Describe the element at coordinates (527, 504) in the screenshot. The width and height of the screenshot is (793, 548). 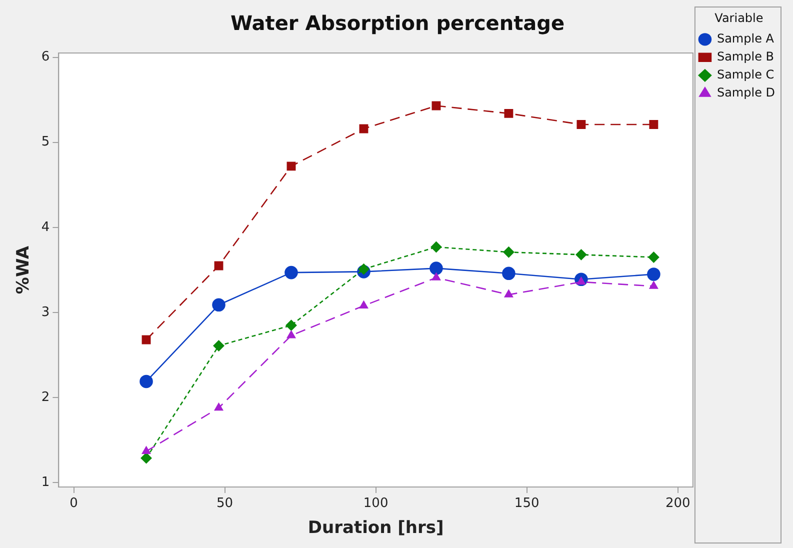
I see `x-tick-label: 150` at that location.